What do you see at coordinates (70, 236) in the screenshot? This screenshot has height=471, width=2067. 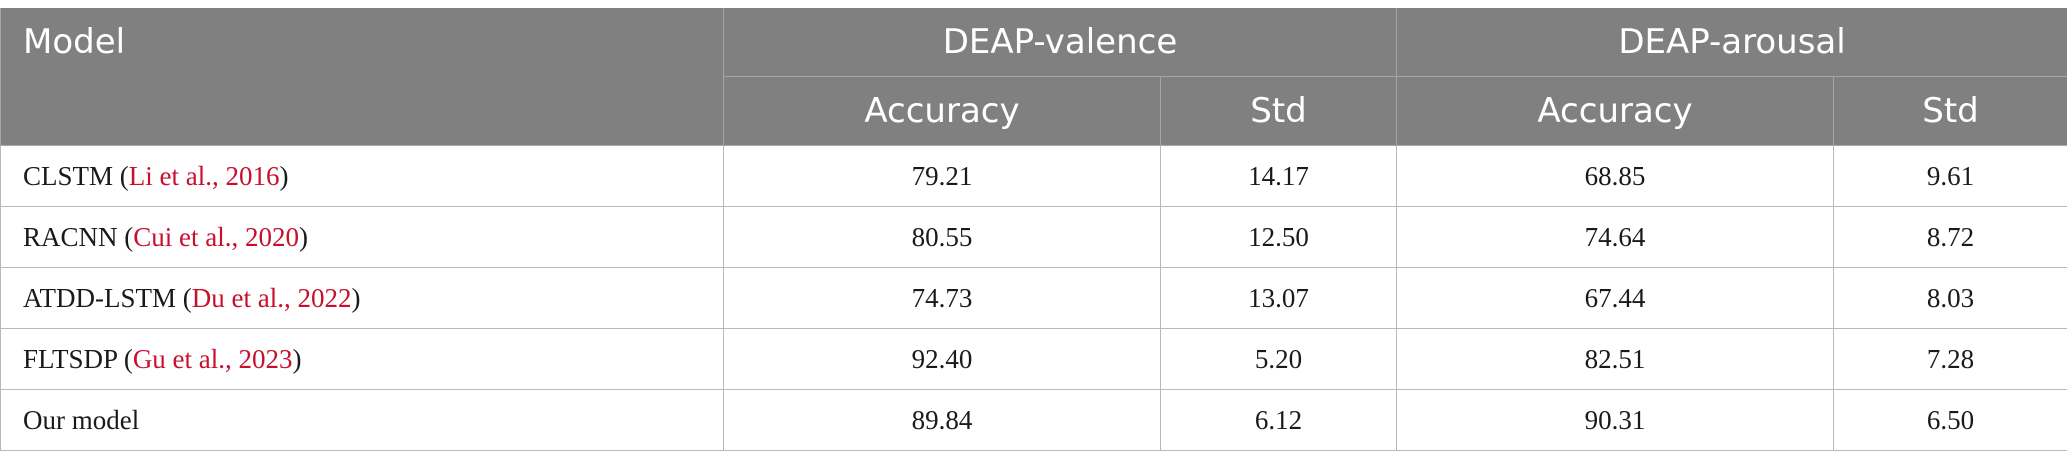 I see `model-name: RACNN` at bounding box center [70, 236].